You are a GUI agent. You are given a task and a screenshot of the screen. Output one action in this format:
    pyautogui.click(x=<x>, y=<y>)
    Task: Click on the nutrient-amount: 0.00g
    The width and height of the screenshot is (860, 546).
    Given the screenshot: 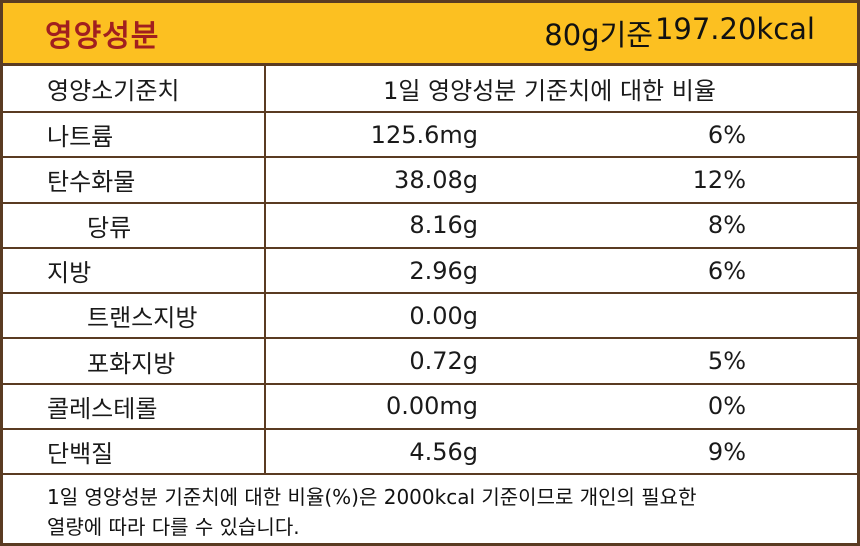 What is the action you would take?
    pyautogui.click(x=443, y=315)
    